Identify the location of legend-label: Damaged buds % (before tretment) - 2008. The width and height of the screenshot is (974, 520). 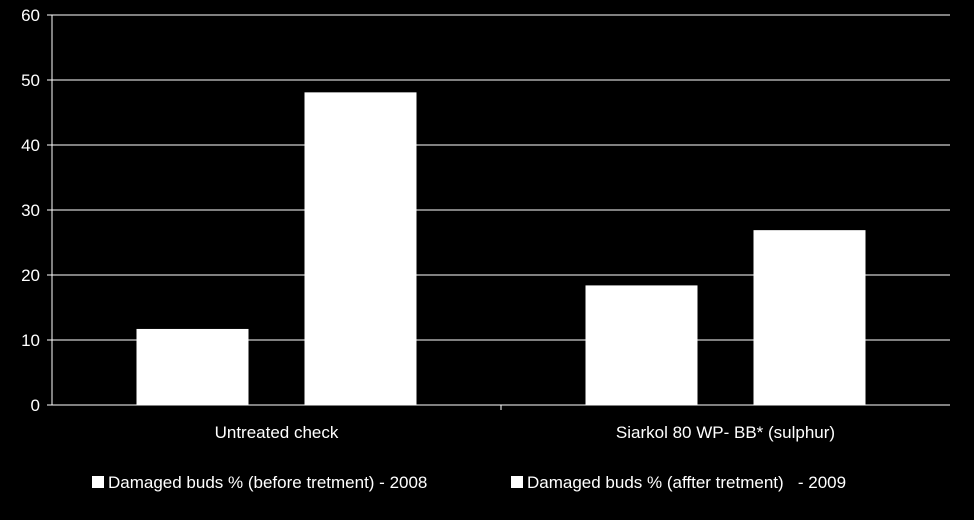
(267, 482).